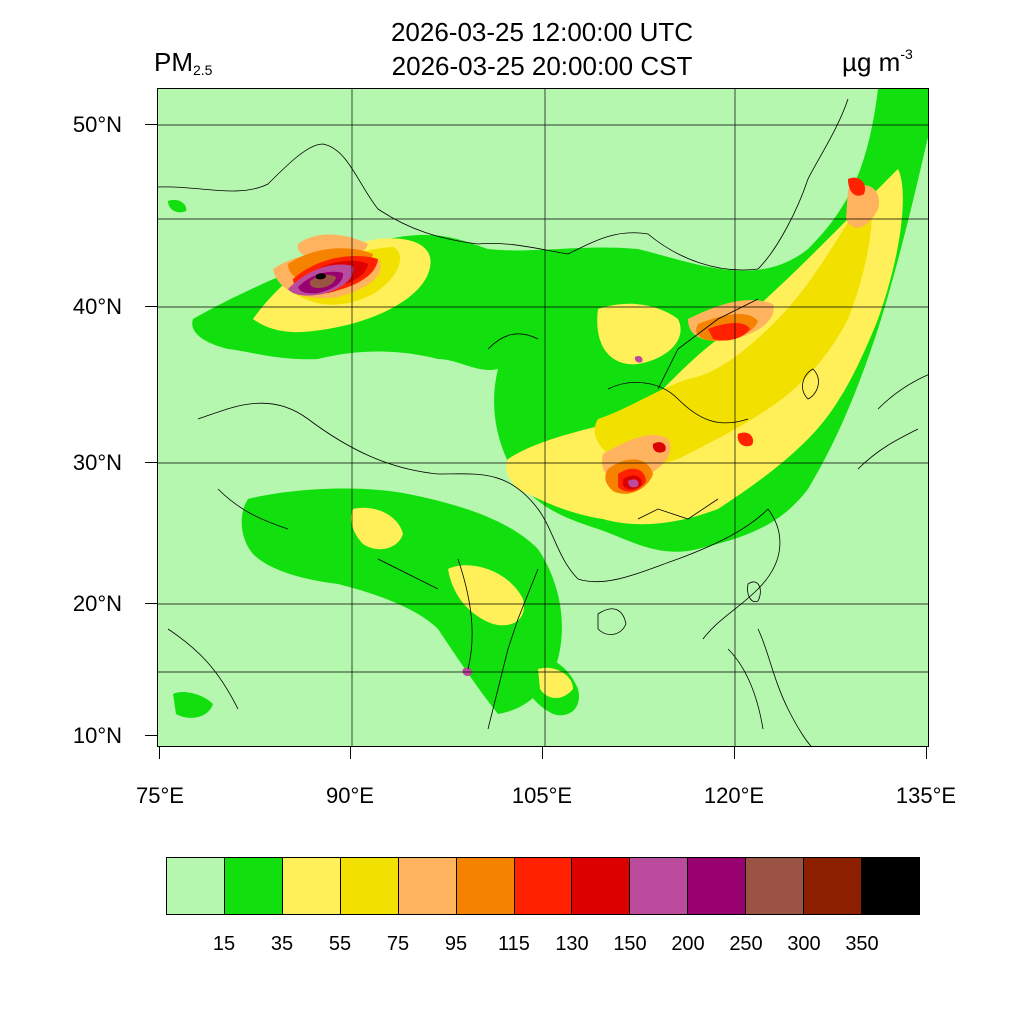 The image size is (1024, 1024). I want to click on variable-label: PM2.5, so click(183, 64).